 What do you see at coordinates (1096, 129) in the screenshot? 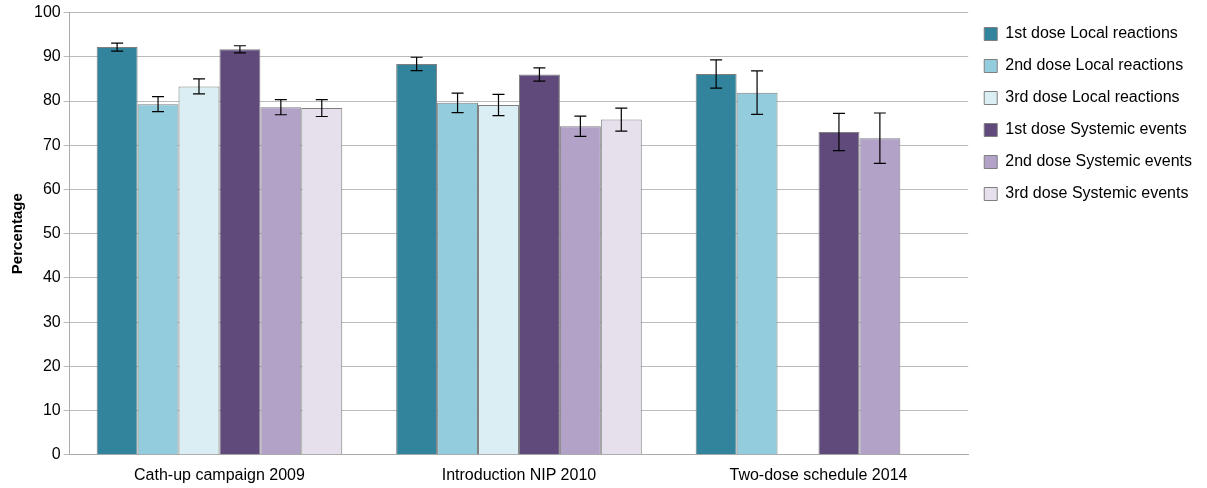
I see `legend-label: 1st dose Systemic events` at bounding box center [1096, 129].